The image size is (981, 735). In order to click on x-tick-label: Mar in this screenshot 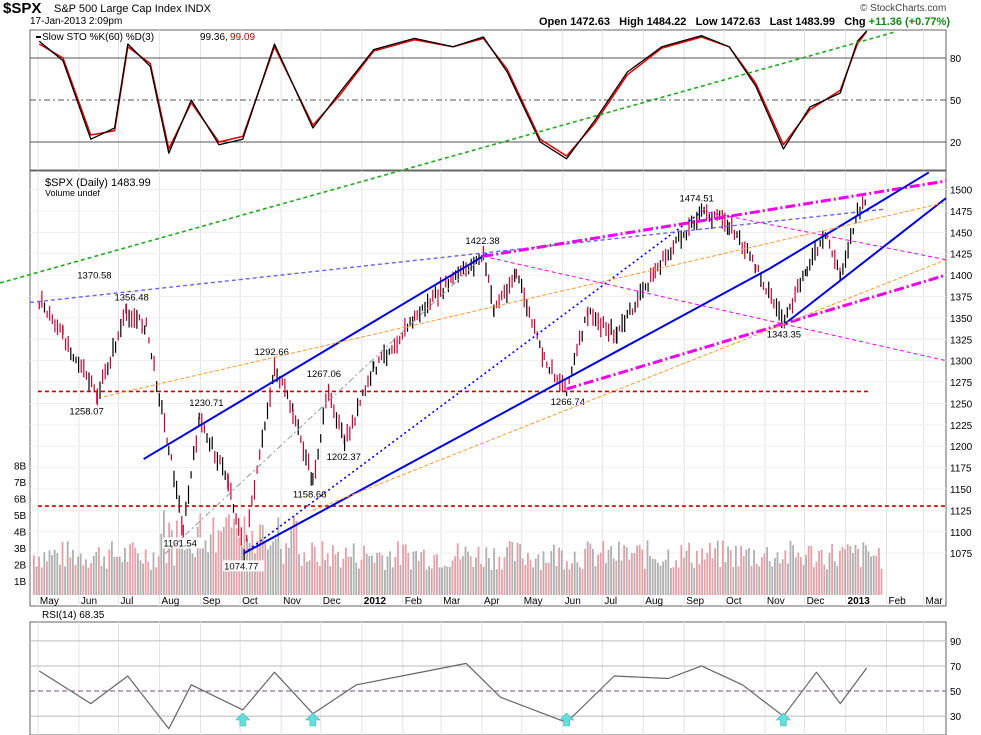, I will do `click(935, 601)`.